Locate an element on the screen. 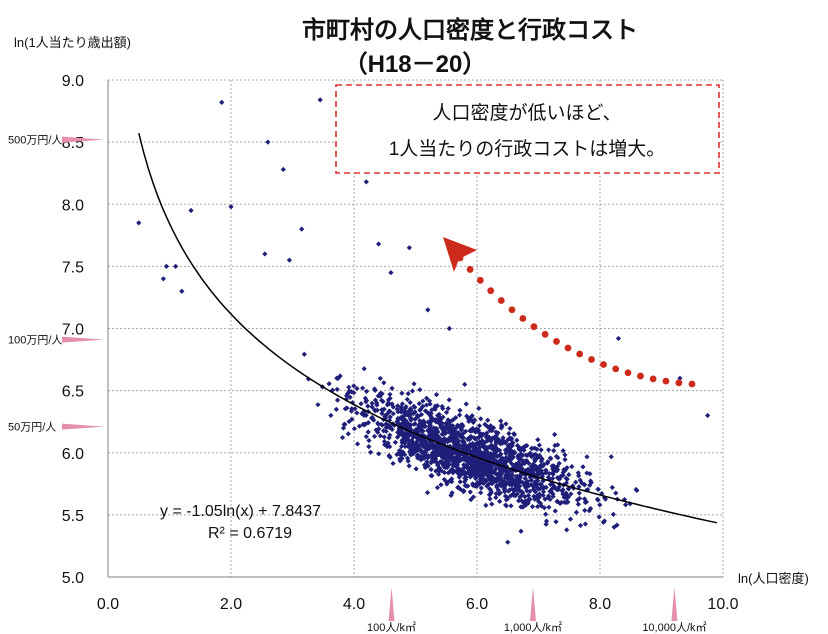 The width and height of the screenshot is (828, 634). x-tick-label: 2.0 is located at coordinates (231, 604).